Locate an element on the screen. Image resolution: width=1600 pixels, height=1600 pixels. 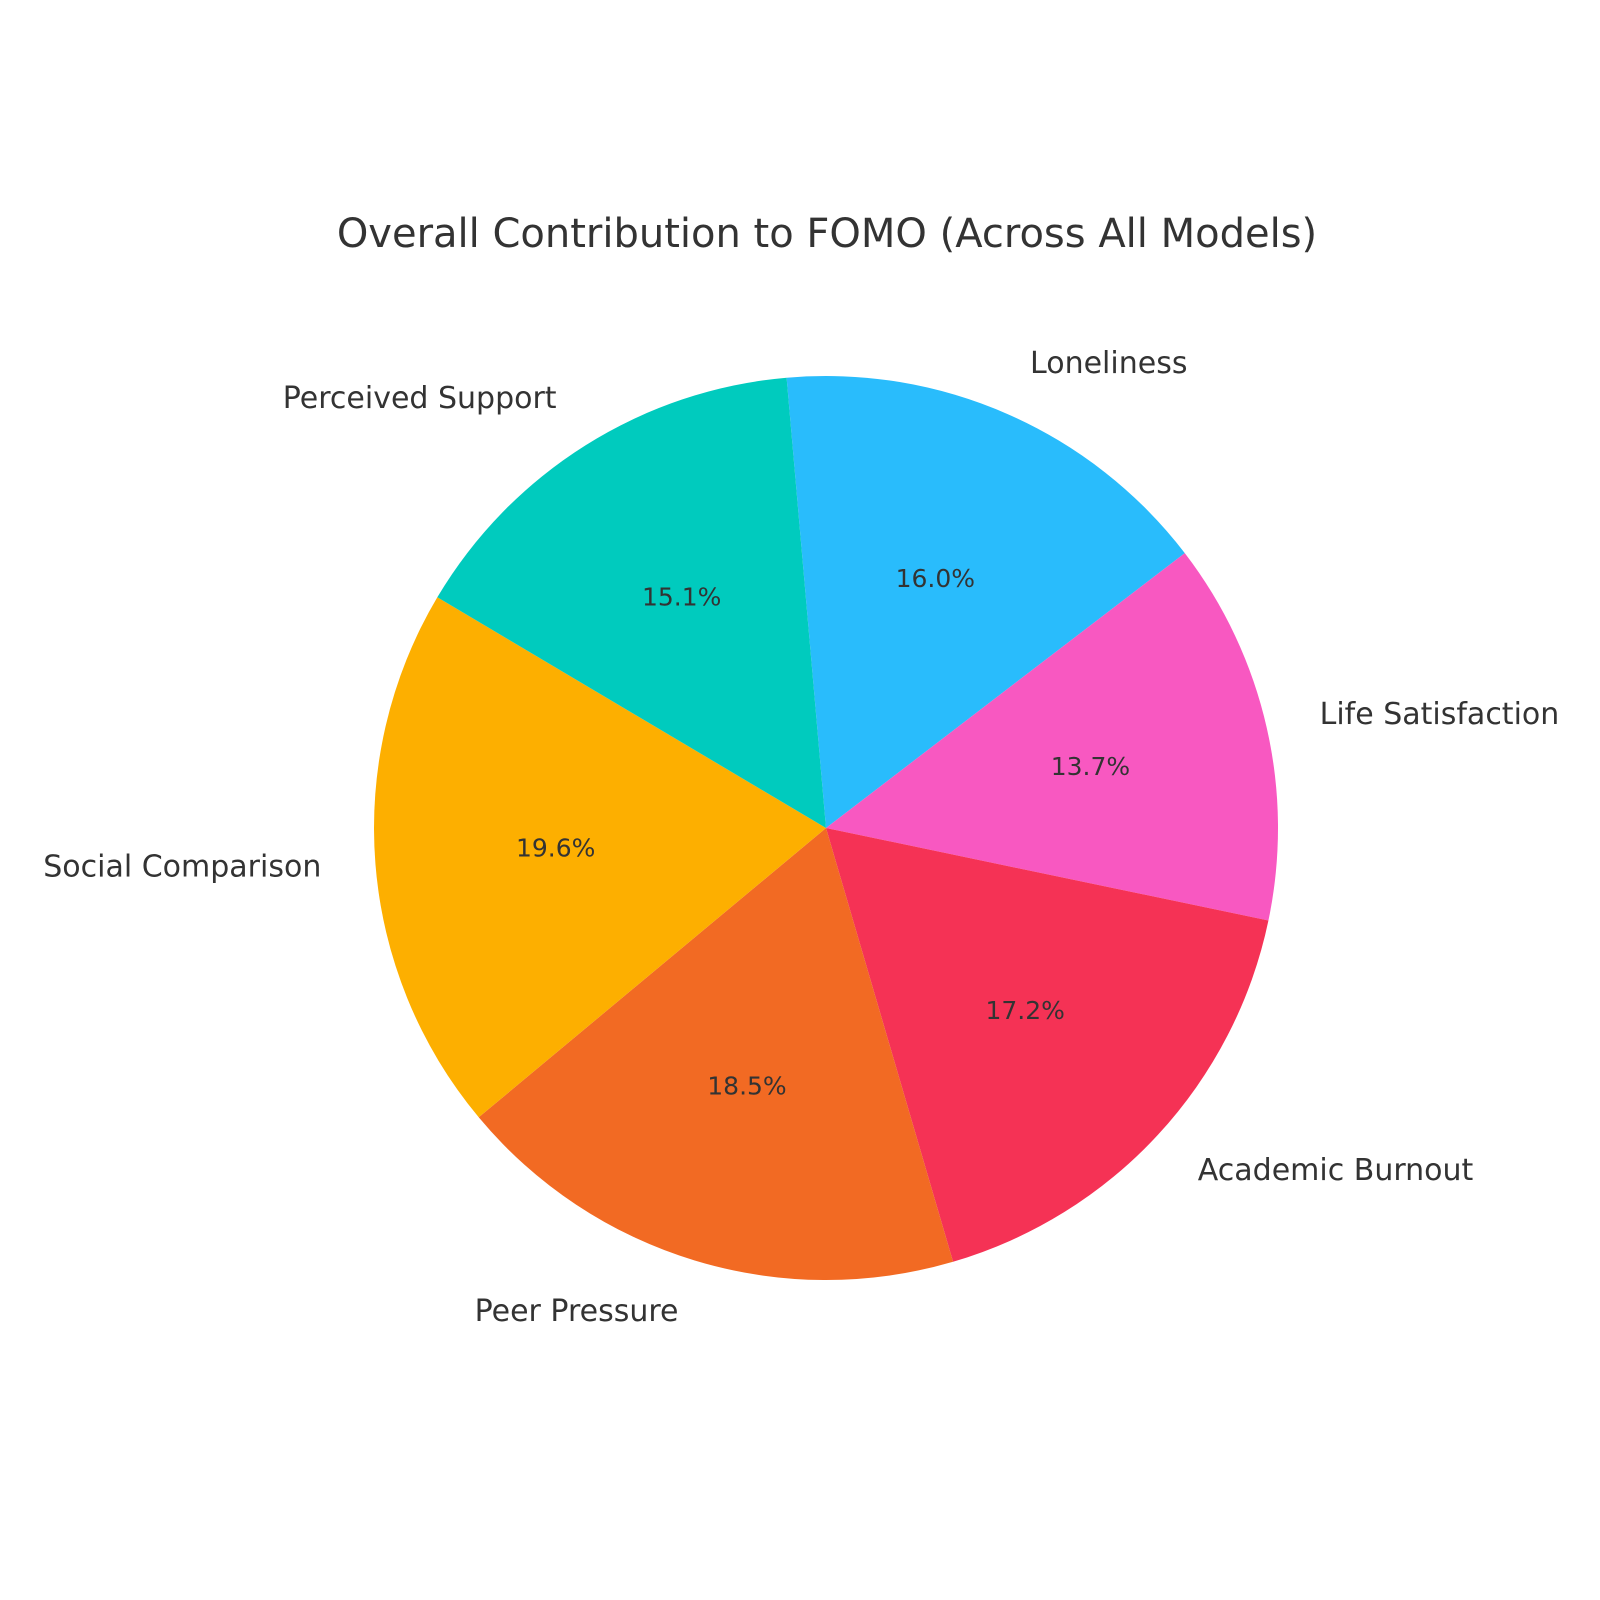
pct-label-perceived-support: 15.1% is located at coordinates (681, 596).